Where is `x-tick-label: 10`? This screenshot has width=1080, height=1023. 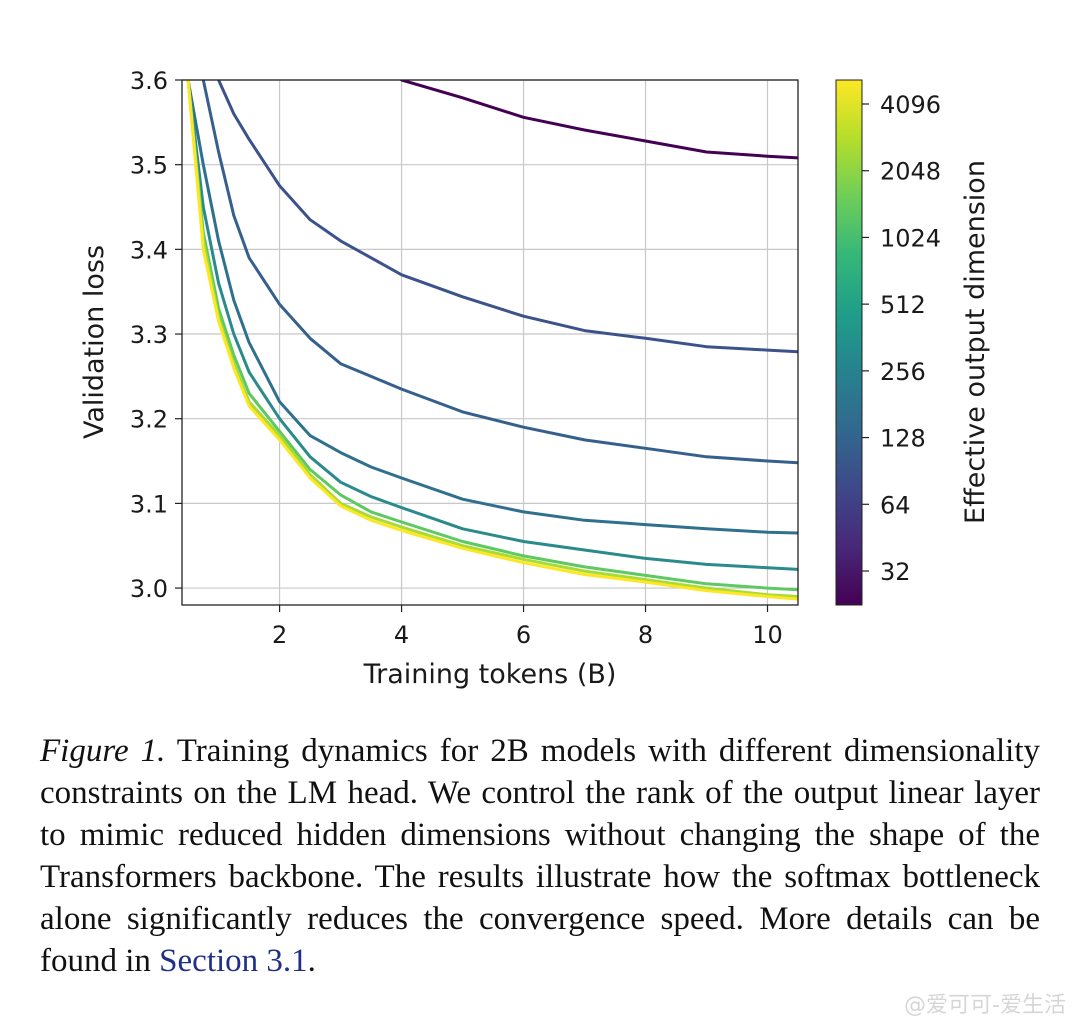 x-tick-label: 10 is located at coordinates (767, 635).